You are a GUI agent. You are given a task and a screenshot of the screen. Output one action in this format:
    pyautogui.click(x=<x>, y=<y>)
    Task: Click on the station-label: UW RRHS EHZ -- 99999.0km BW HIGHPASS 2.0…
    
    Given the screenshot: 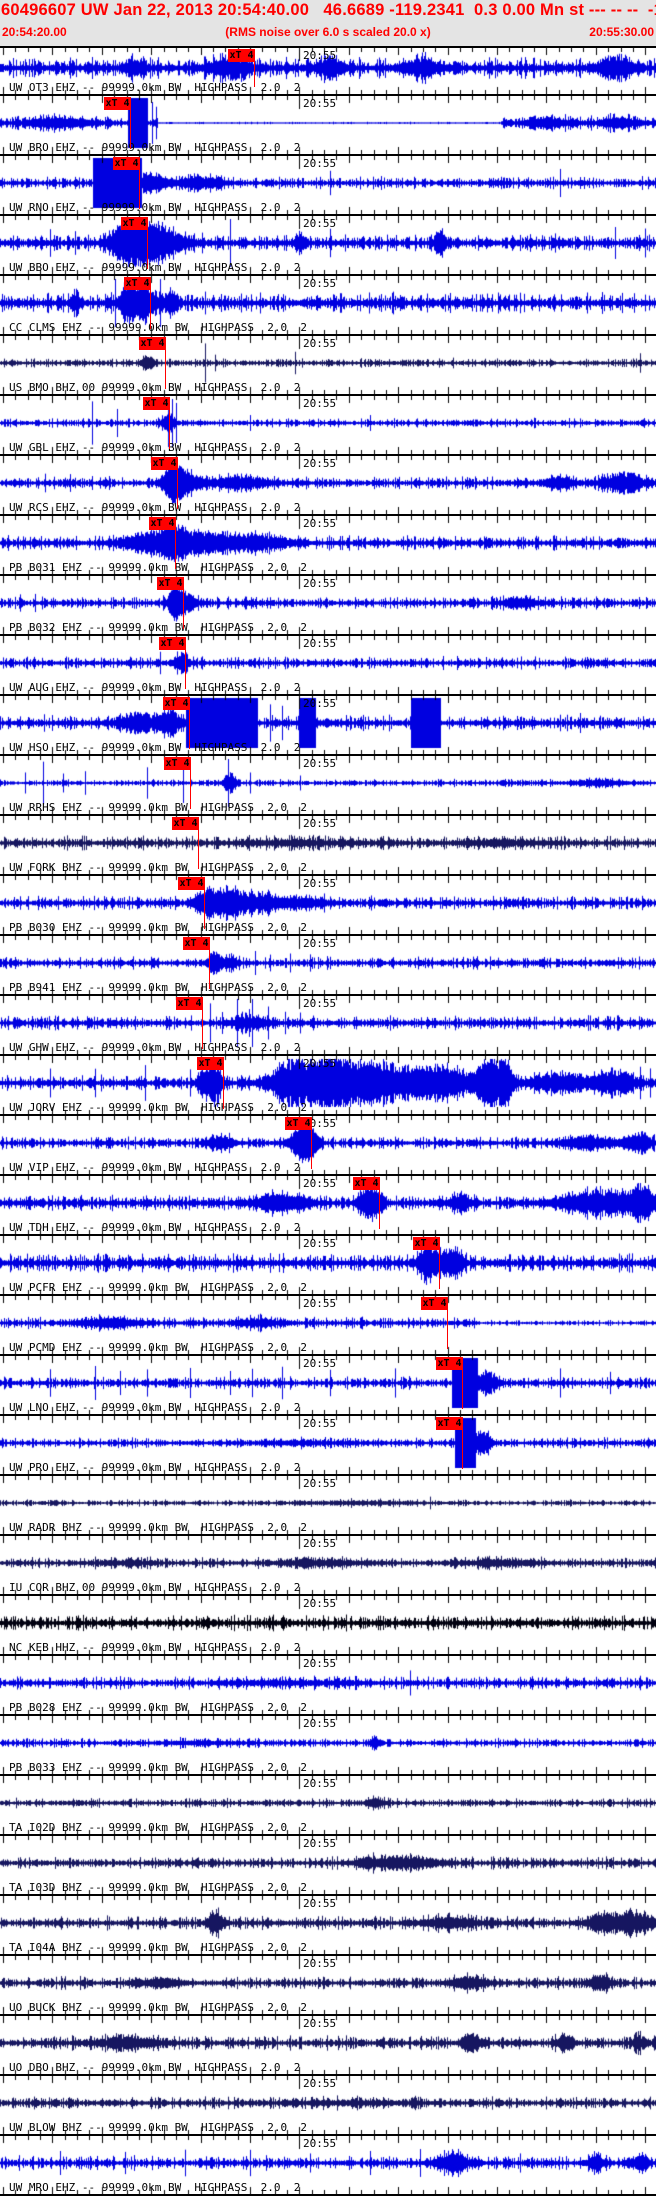 What is the action you would take?
    pyautogui.click(x=158, y=807)
    